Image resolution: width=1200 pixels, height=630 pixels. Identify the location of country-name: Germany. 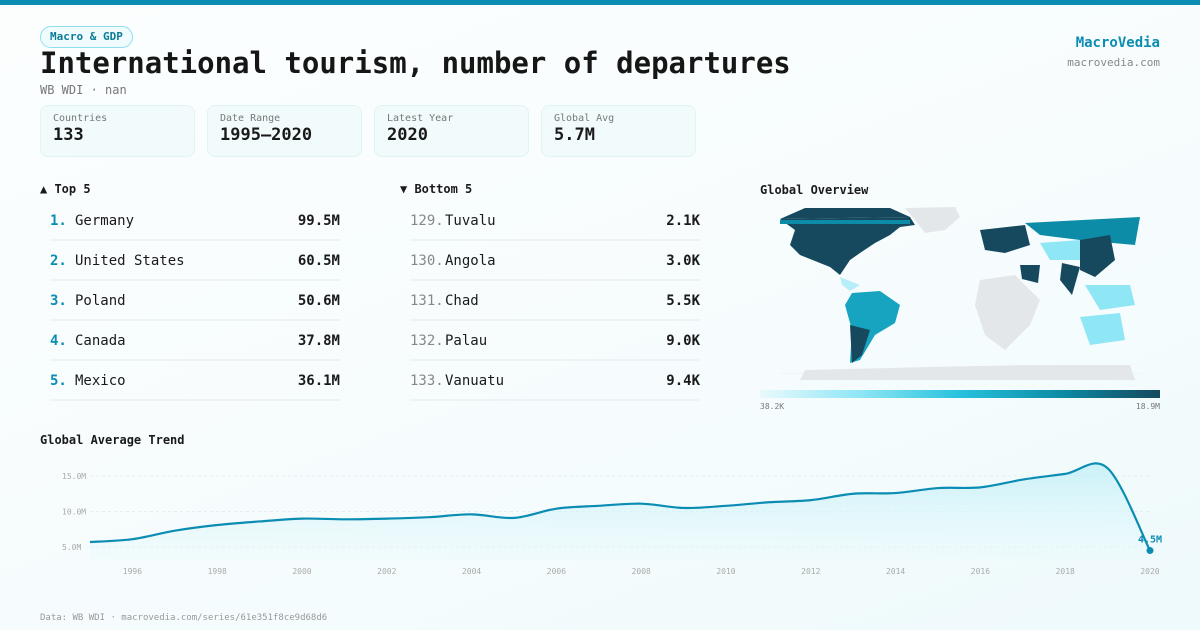
(105, 221).